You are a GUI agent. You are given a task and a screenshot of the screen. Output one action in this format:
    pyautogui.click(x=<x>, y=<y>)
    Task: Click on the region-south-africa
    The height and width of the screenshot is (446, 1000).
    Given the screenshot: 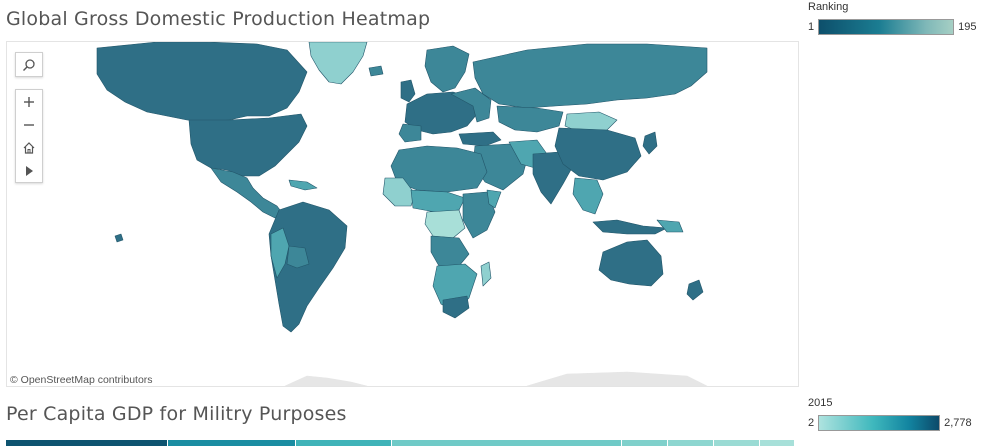 What is the action you would take?
    pyautogui.click(x=456, y=307)
    